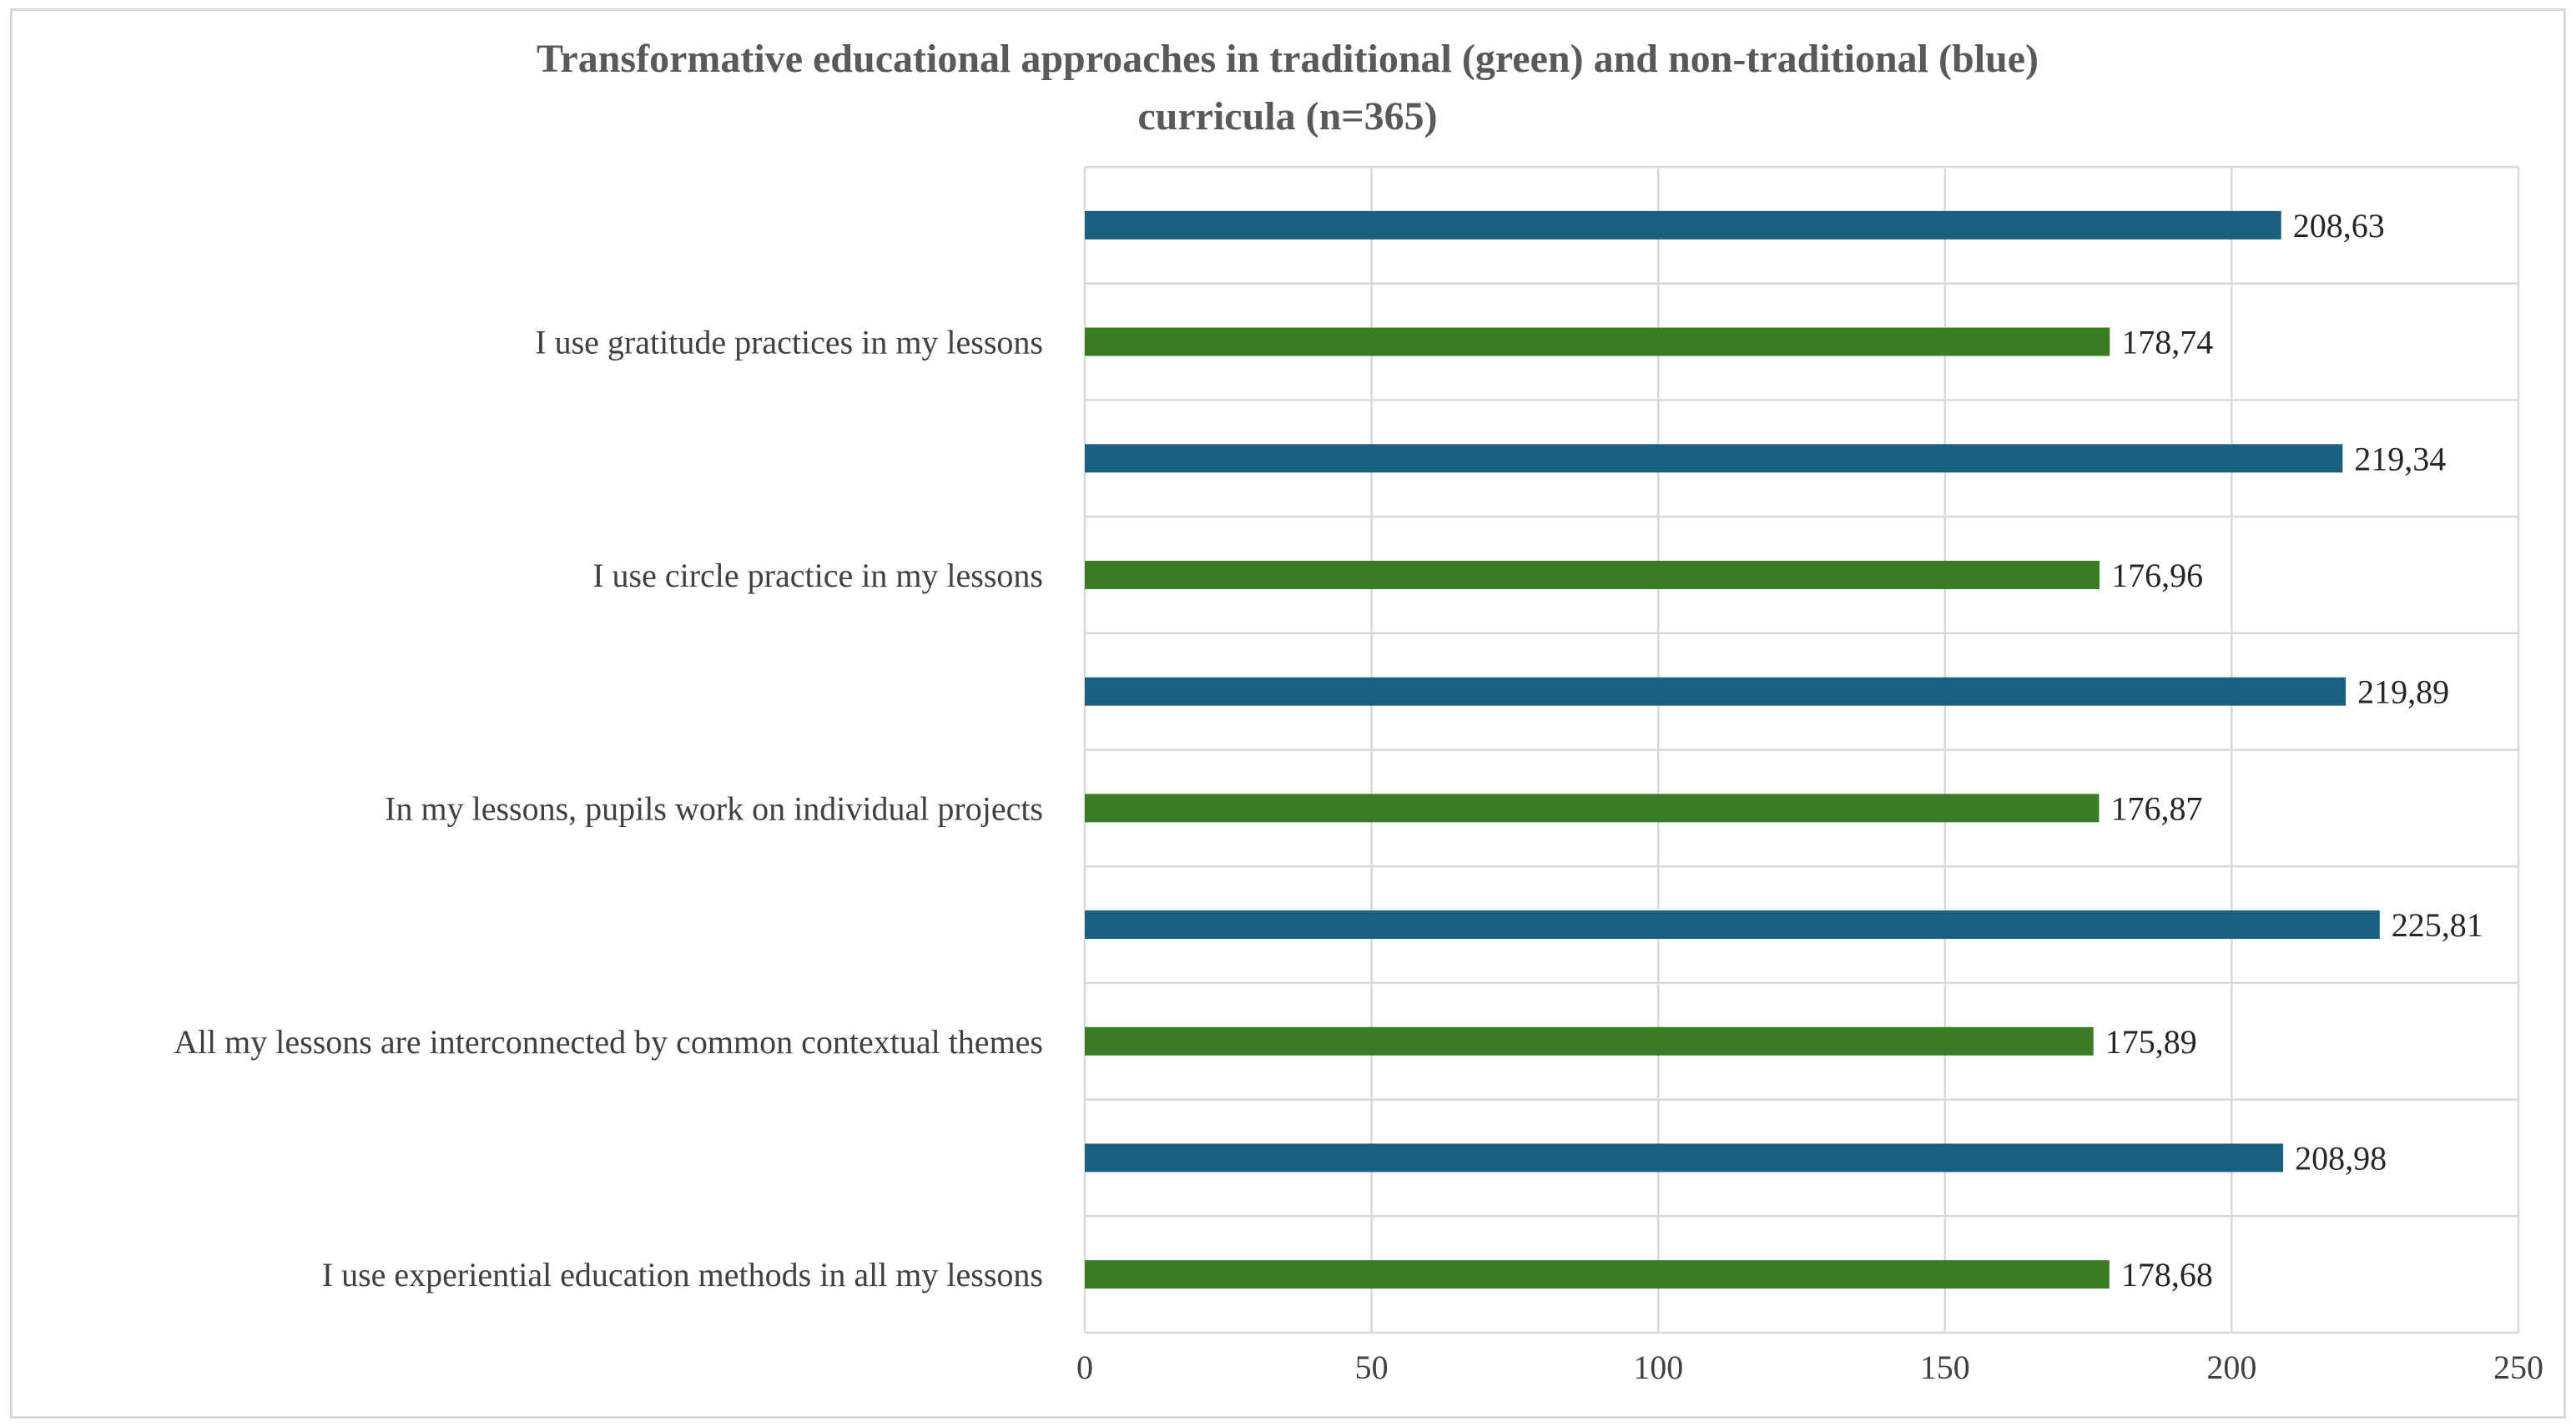  What do you see at coordinates (2157, 576) in the screenshot?
I see `data-label: 176,96` at bounding box center [2157, 576].